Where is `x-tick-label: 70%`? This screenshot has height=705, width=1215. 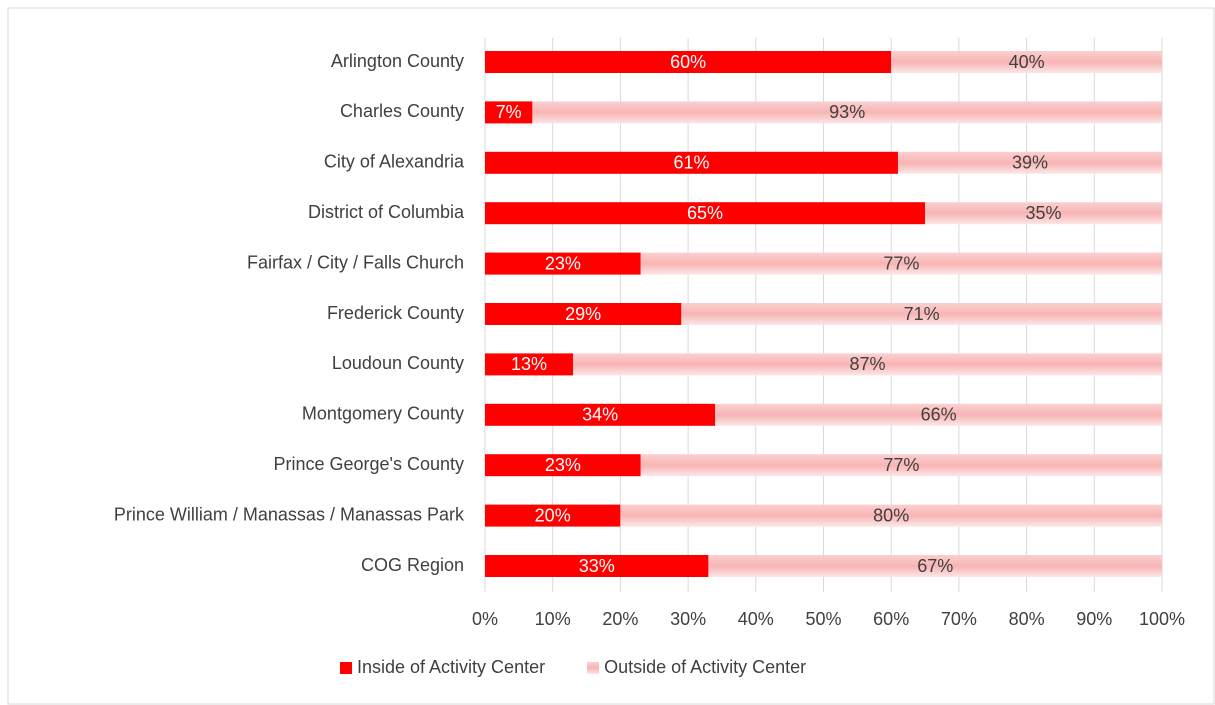 x-tick-label: 70% is located at coordinates (959, 619).